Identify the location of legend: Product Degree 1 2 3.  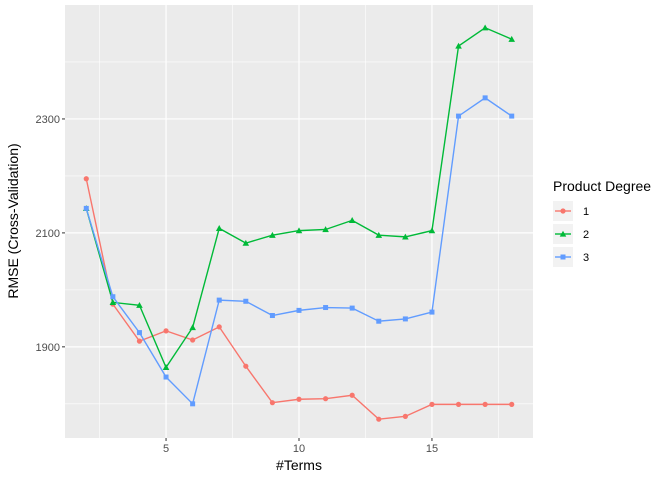
(602, 222).